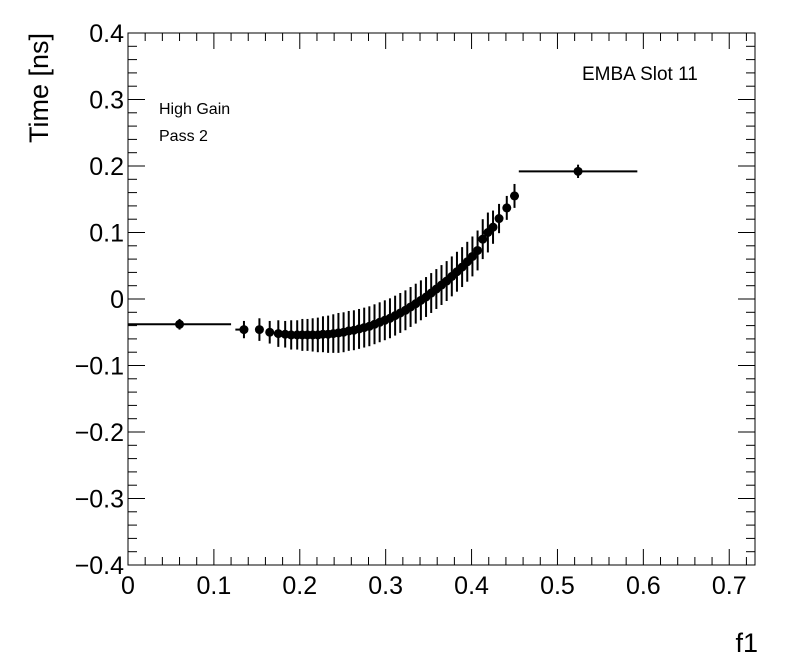 The width and height of the screenshot is (796, 672). What do you see at coordinates (106, 167) in the screenshot?
I see `y-tick-label: 0.2` at bounding box center [106, 167].